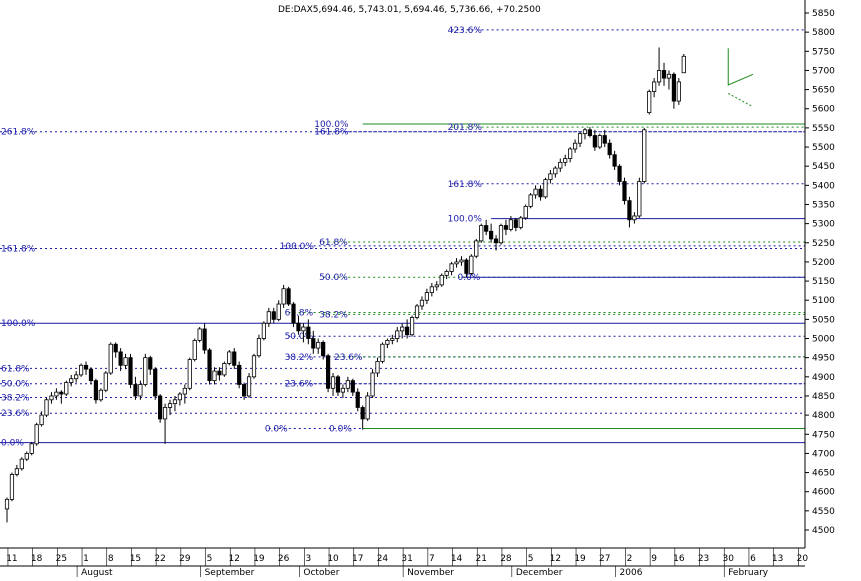 This screenshot has width=861, height=581. I want to click on y-tick-label: 5550, so click(823, 129).